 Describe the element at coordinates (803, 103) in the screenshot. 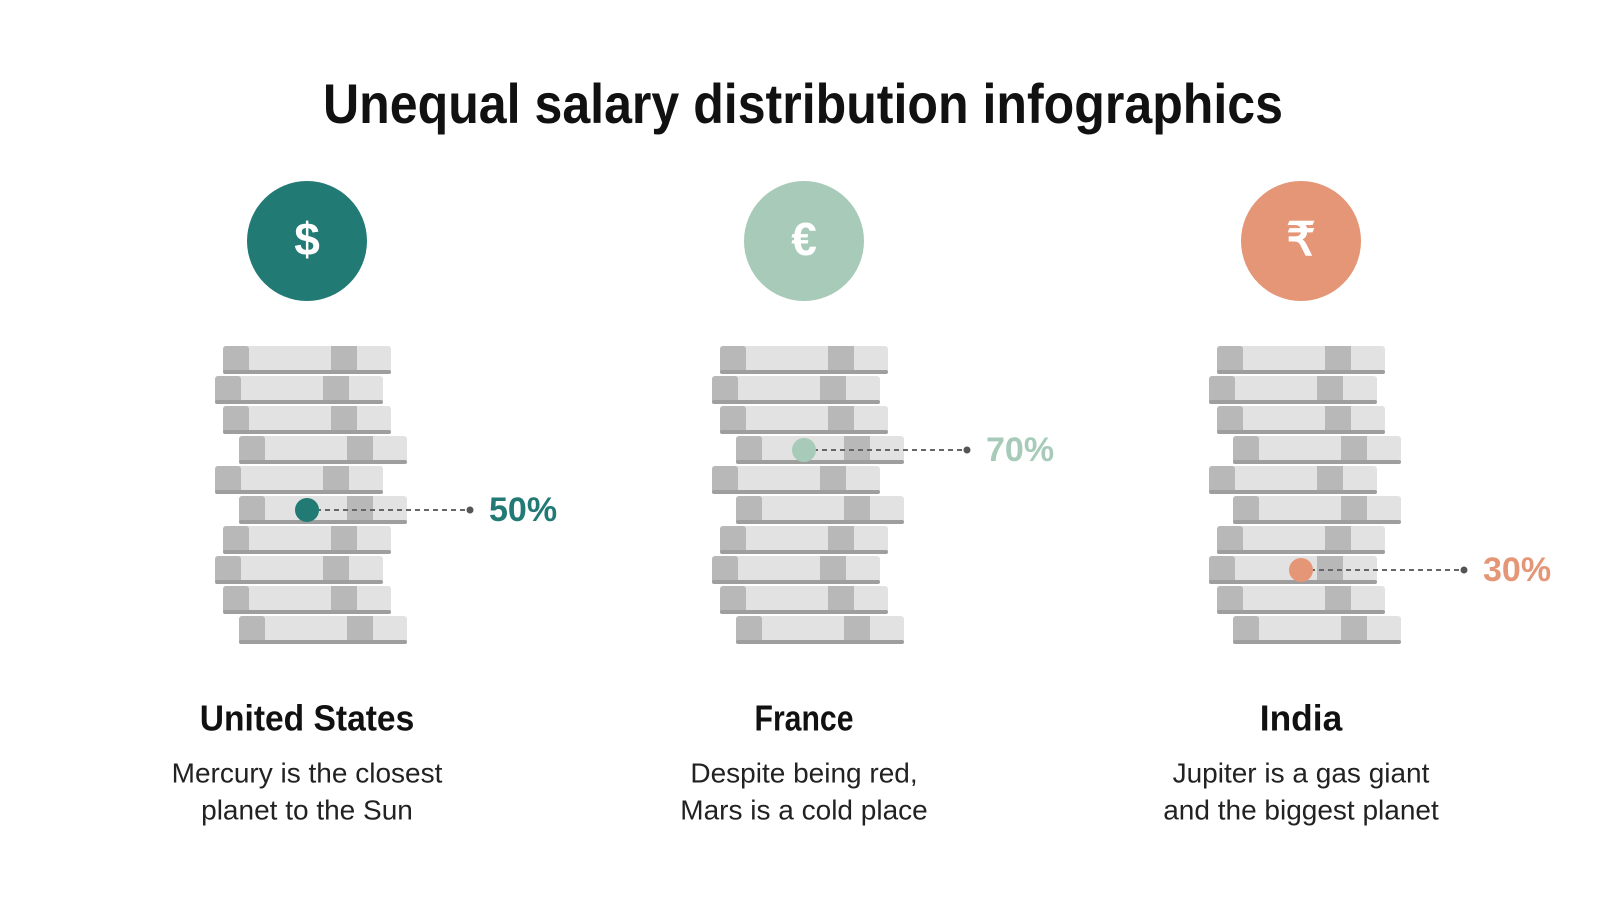

I see `title: Unequal salary distribution infographics` at that location.